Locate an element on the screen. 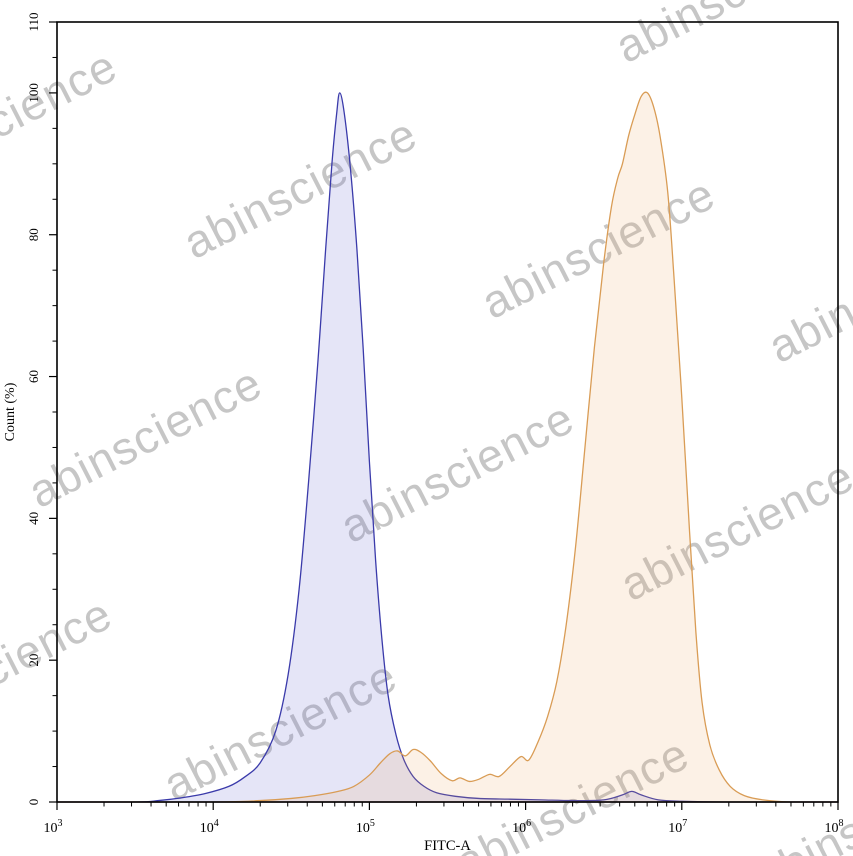 The width and height of the screenshot is (853, 856). y-axis-tick-label: 110 is located at coordinates (33, 21).